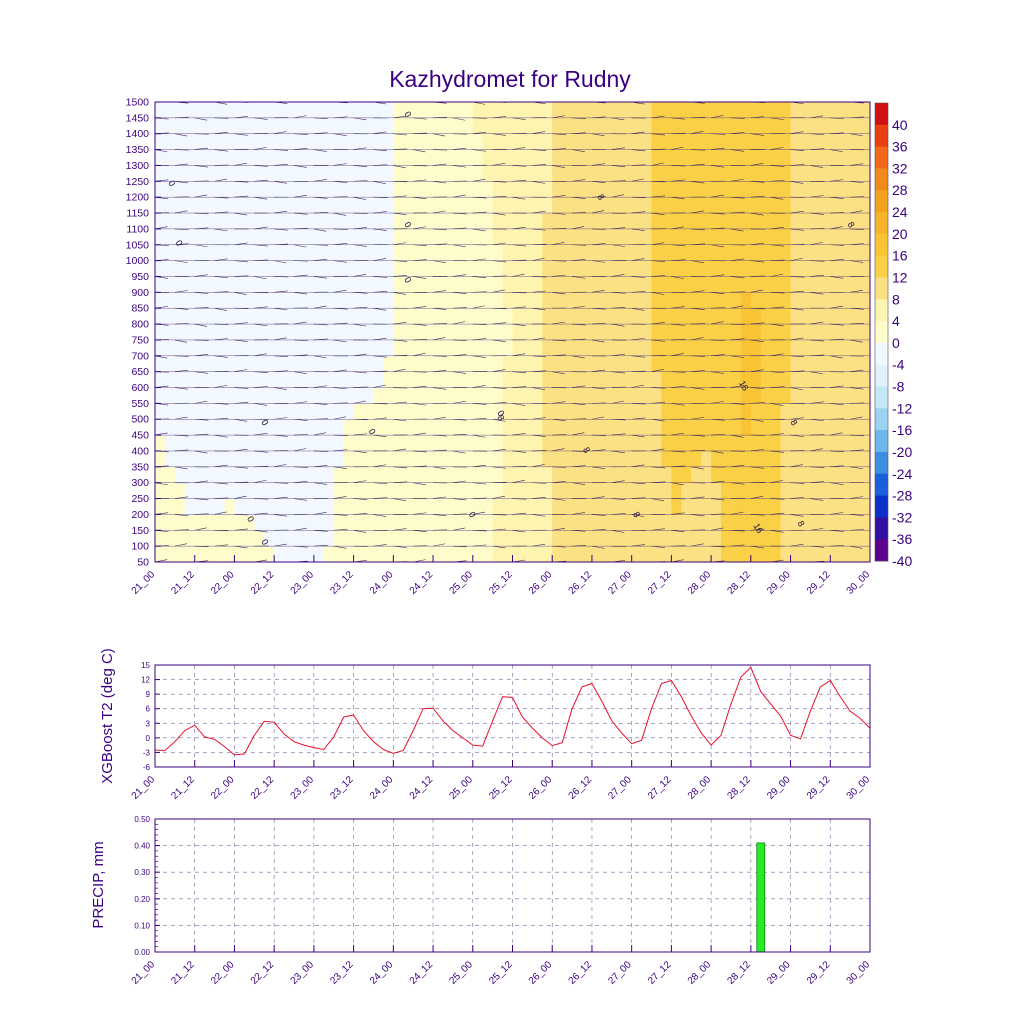  Describe the element at coordinates (660, 583) in the screenshot. I see `heatmap-x-tick-label: 27_12` at that location.